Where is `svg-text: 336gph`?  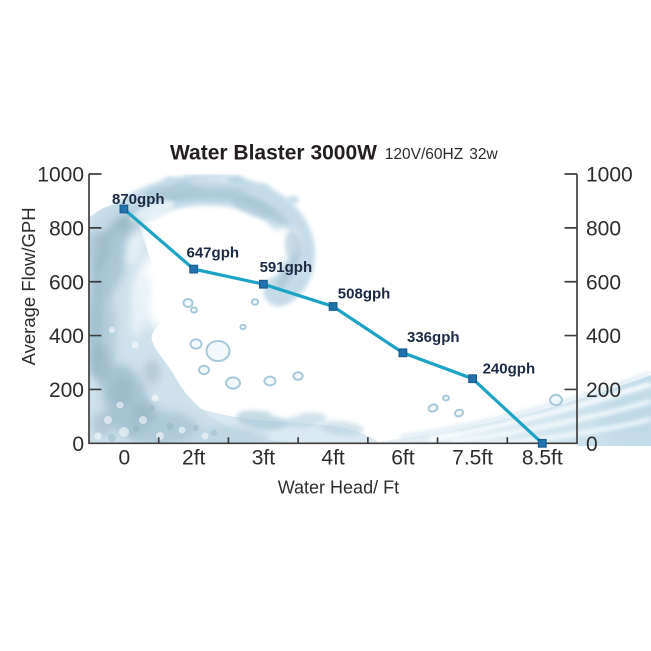 svg-text: 336gph is located at coordinates (433, 337).